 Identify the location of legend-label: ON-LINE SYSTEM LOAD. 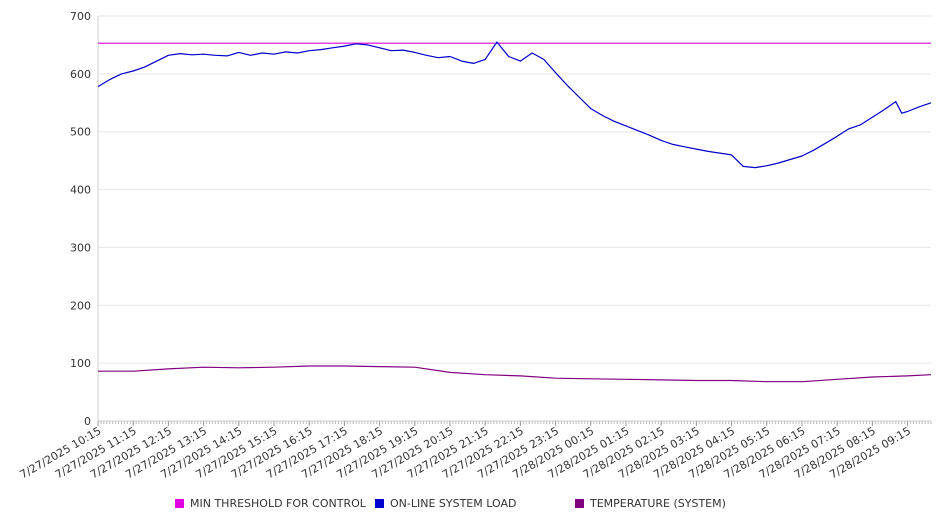
(453, 503).